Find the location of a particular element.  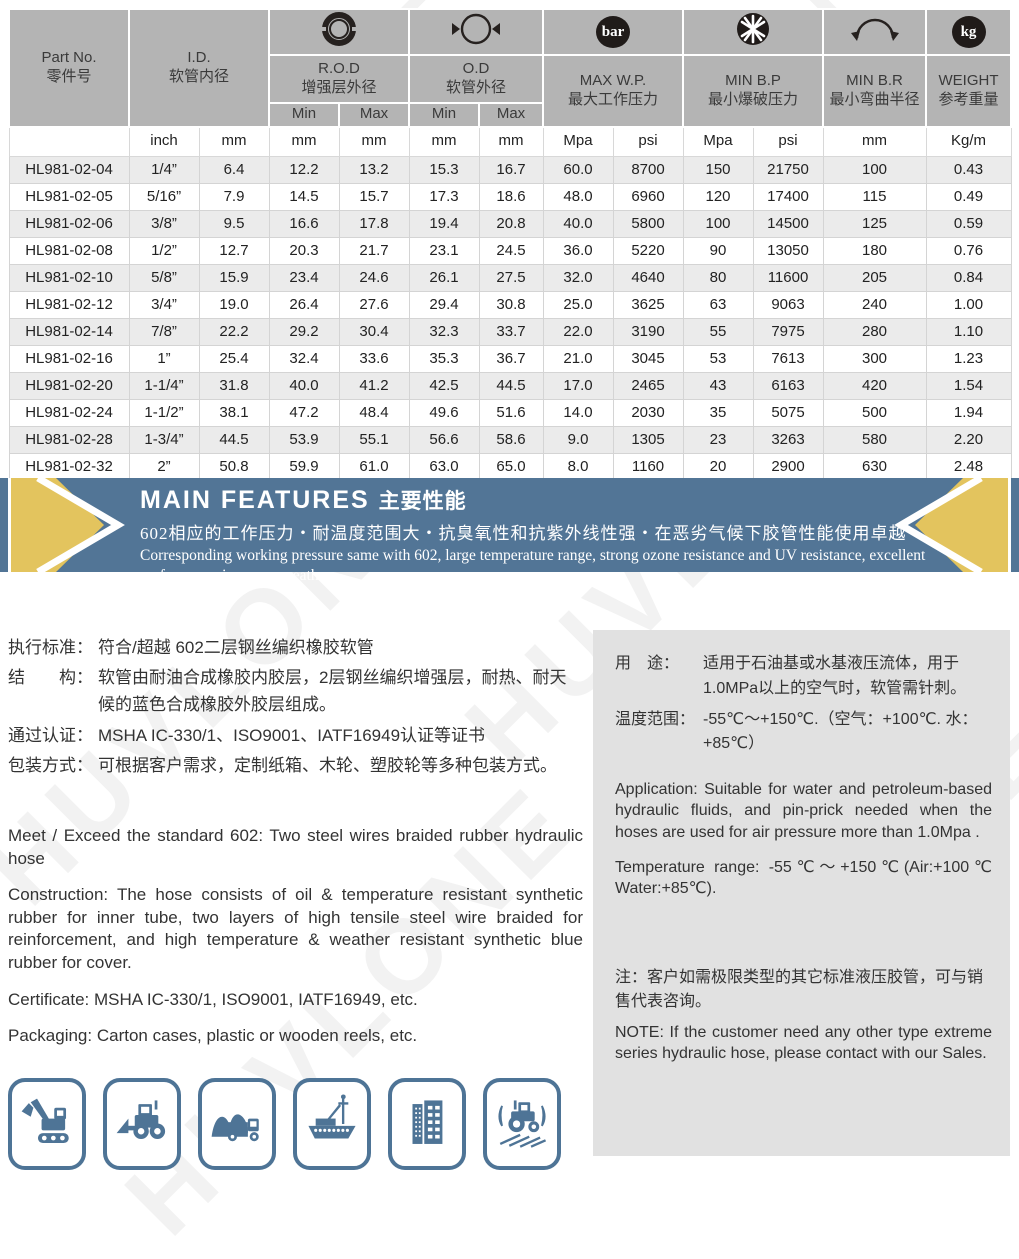

min-bp-label-en: MIN B.P is located at coordinates (753, 80).